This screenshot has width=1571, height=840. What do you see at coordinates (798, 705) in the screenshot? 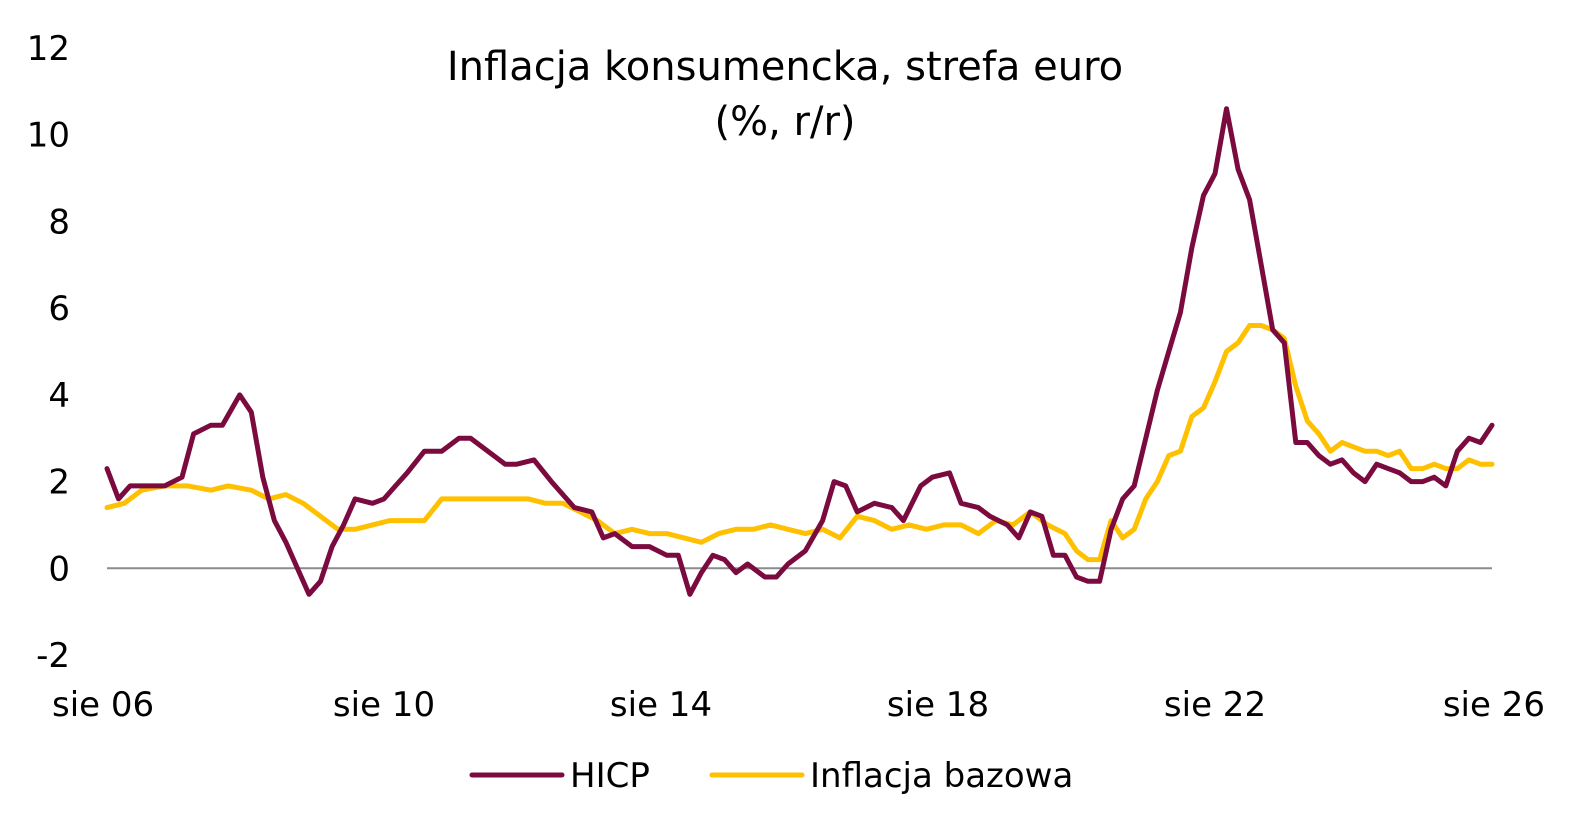
I see `x-axis-tick-labels: sie 06 sie 10 sie 14 sie 18 sie 22 sie 26` at bounding box center [798, 705].